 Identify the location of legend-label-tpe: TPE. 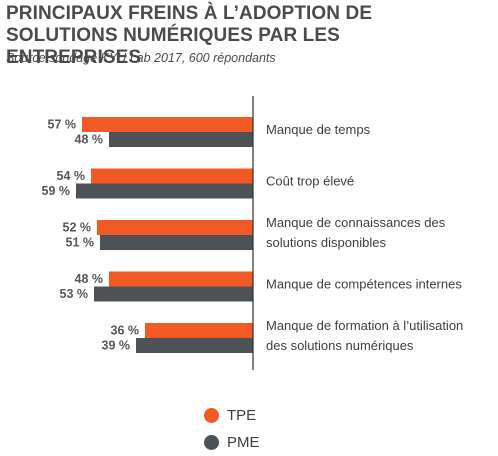
(242, 415).